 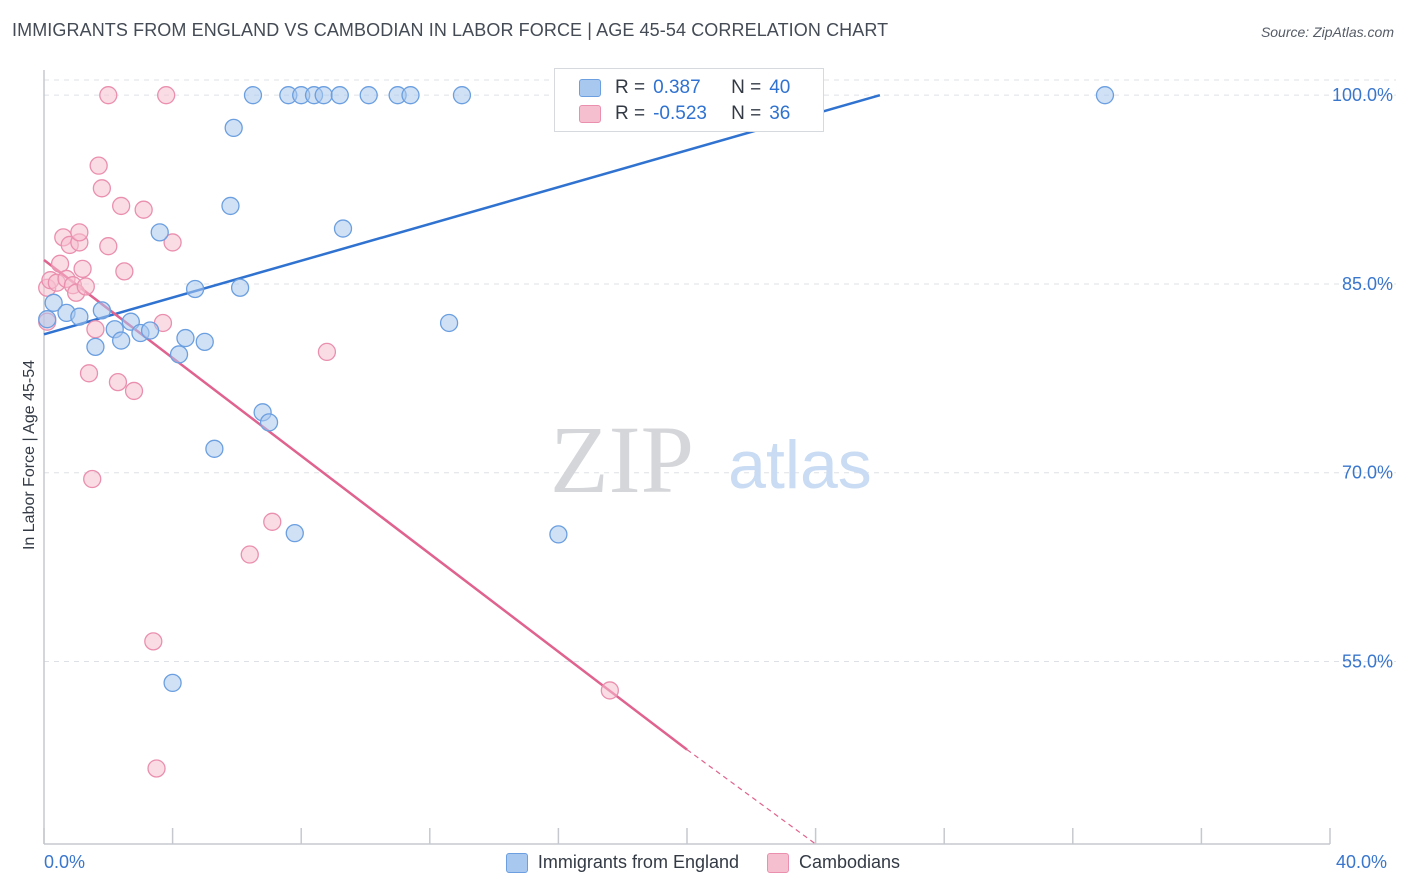 What do you see at coordinates (1362, 378) in the screenshot?
I see `y-tick-labels: 55.0% 70.0% 85.0% 100.0%` at bounding box center [1362, 378].